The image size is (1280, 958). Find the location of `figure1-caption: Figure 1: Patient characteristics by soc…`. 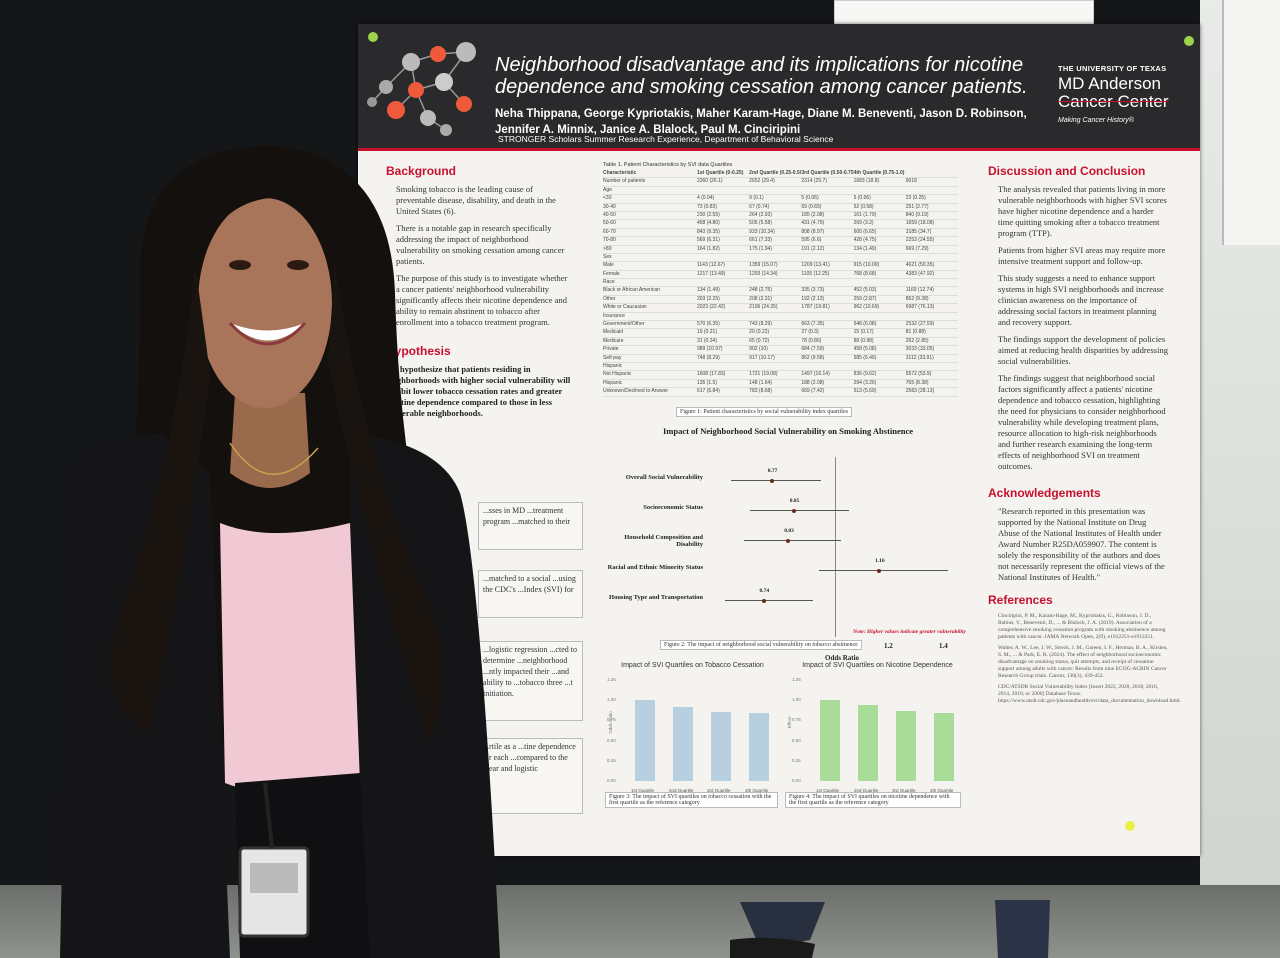

figure1-caption: Figure 1: Patient characteristics by soc… is located at coordinates (764, 412).